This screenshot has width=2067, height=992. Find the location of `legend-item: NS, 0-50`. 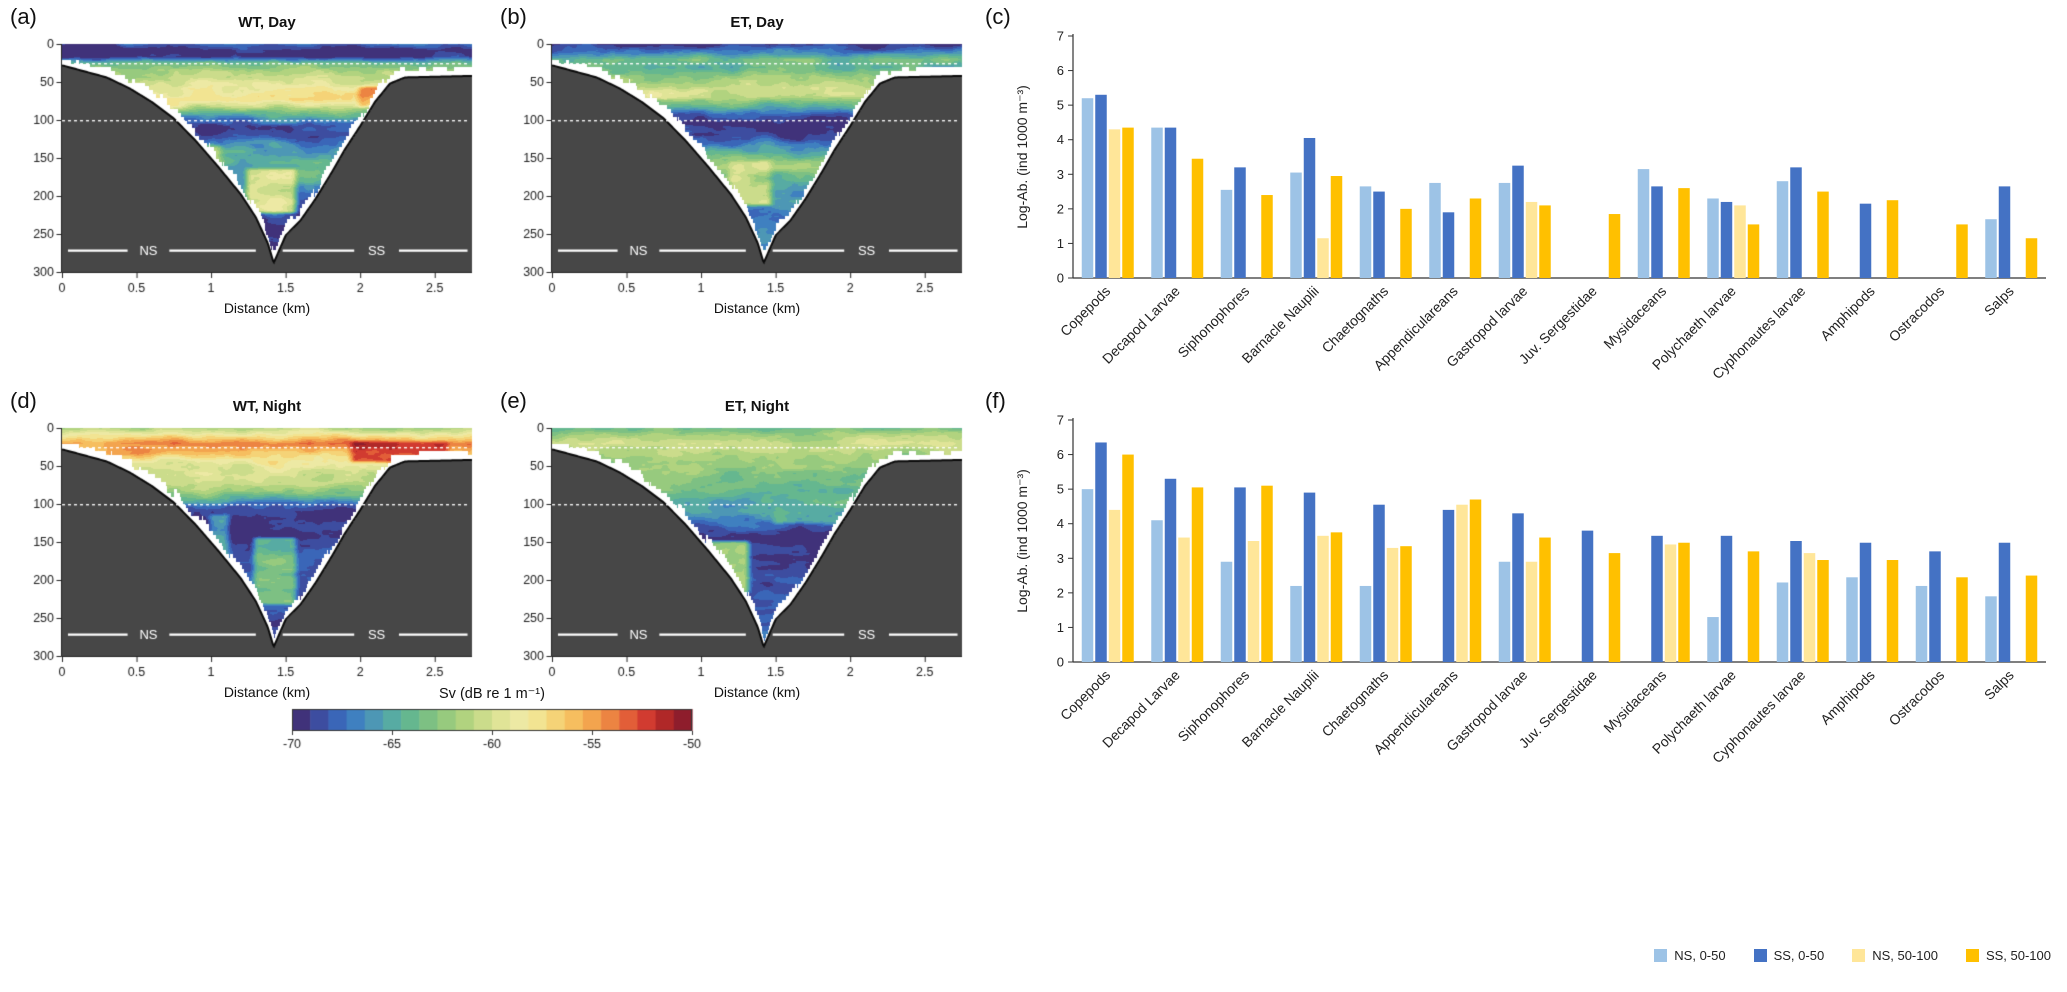

legend-item: NS, 0-50 is located at coordinates (1690, 955).